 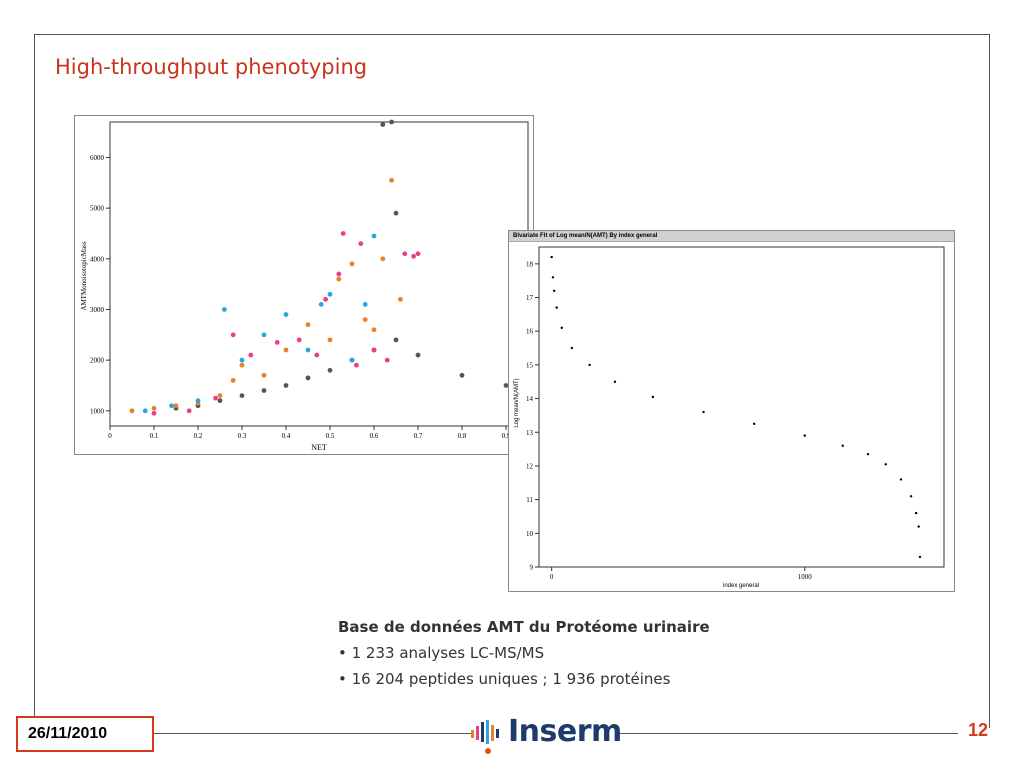 What do you see at coordinates (97, 310) in the screenshot?
I see `y-tick-label: 3000` at bounding box center [97, 310].